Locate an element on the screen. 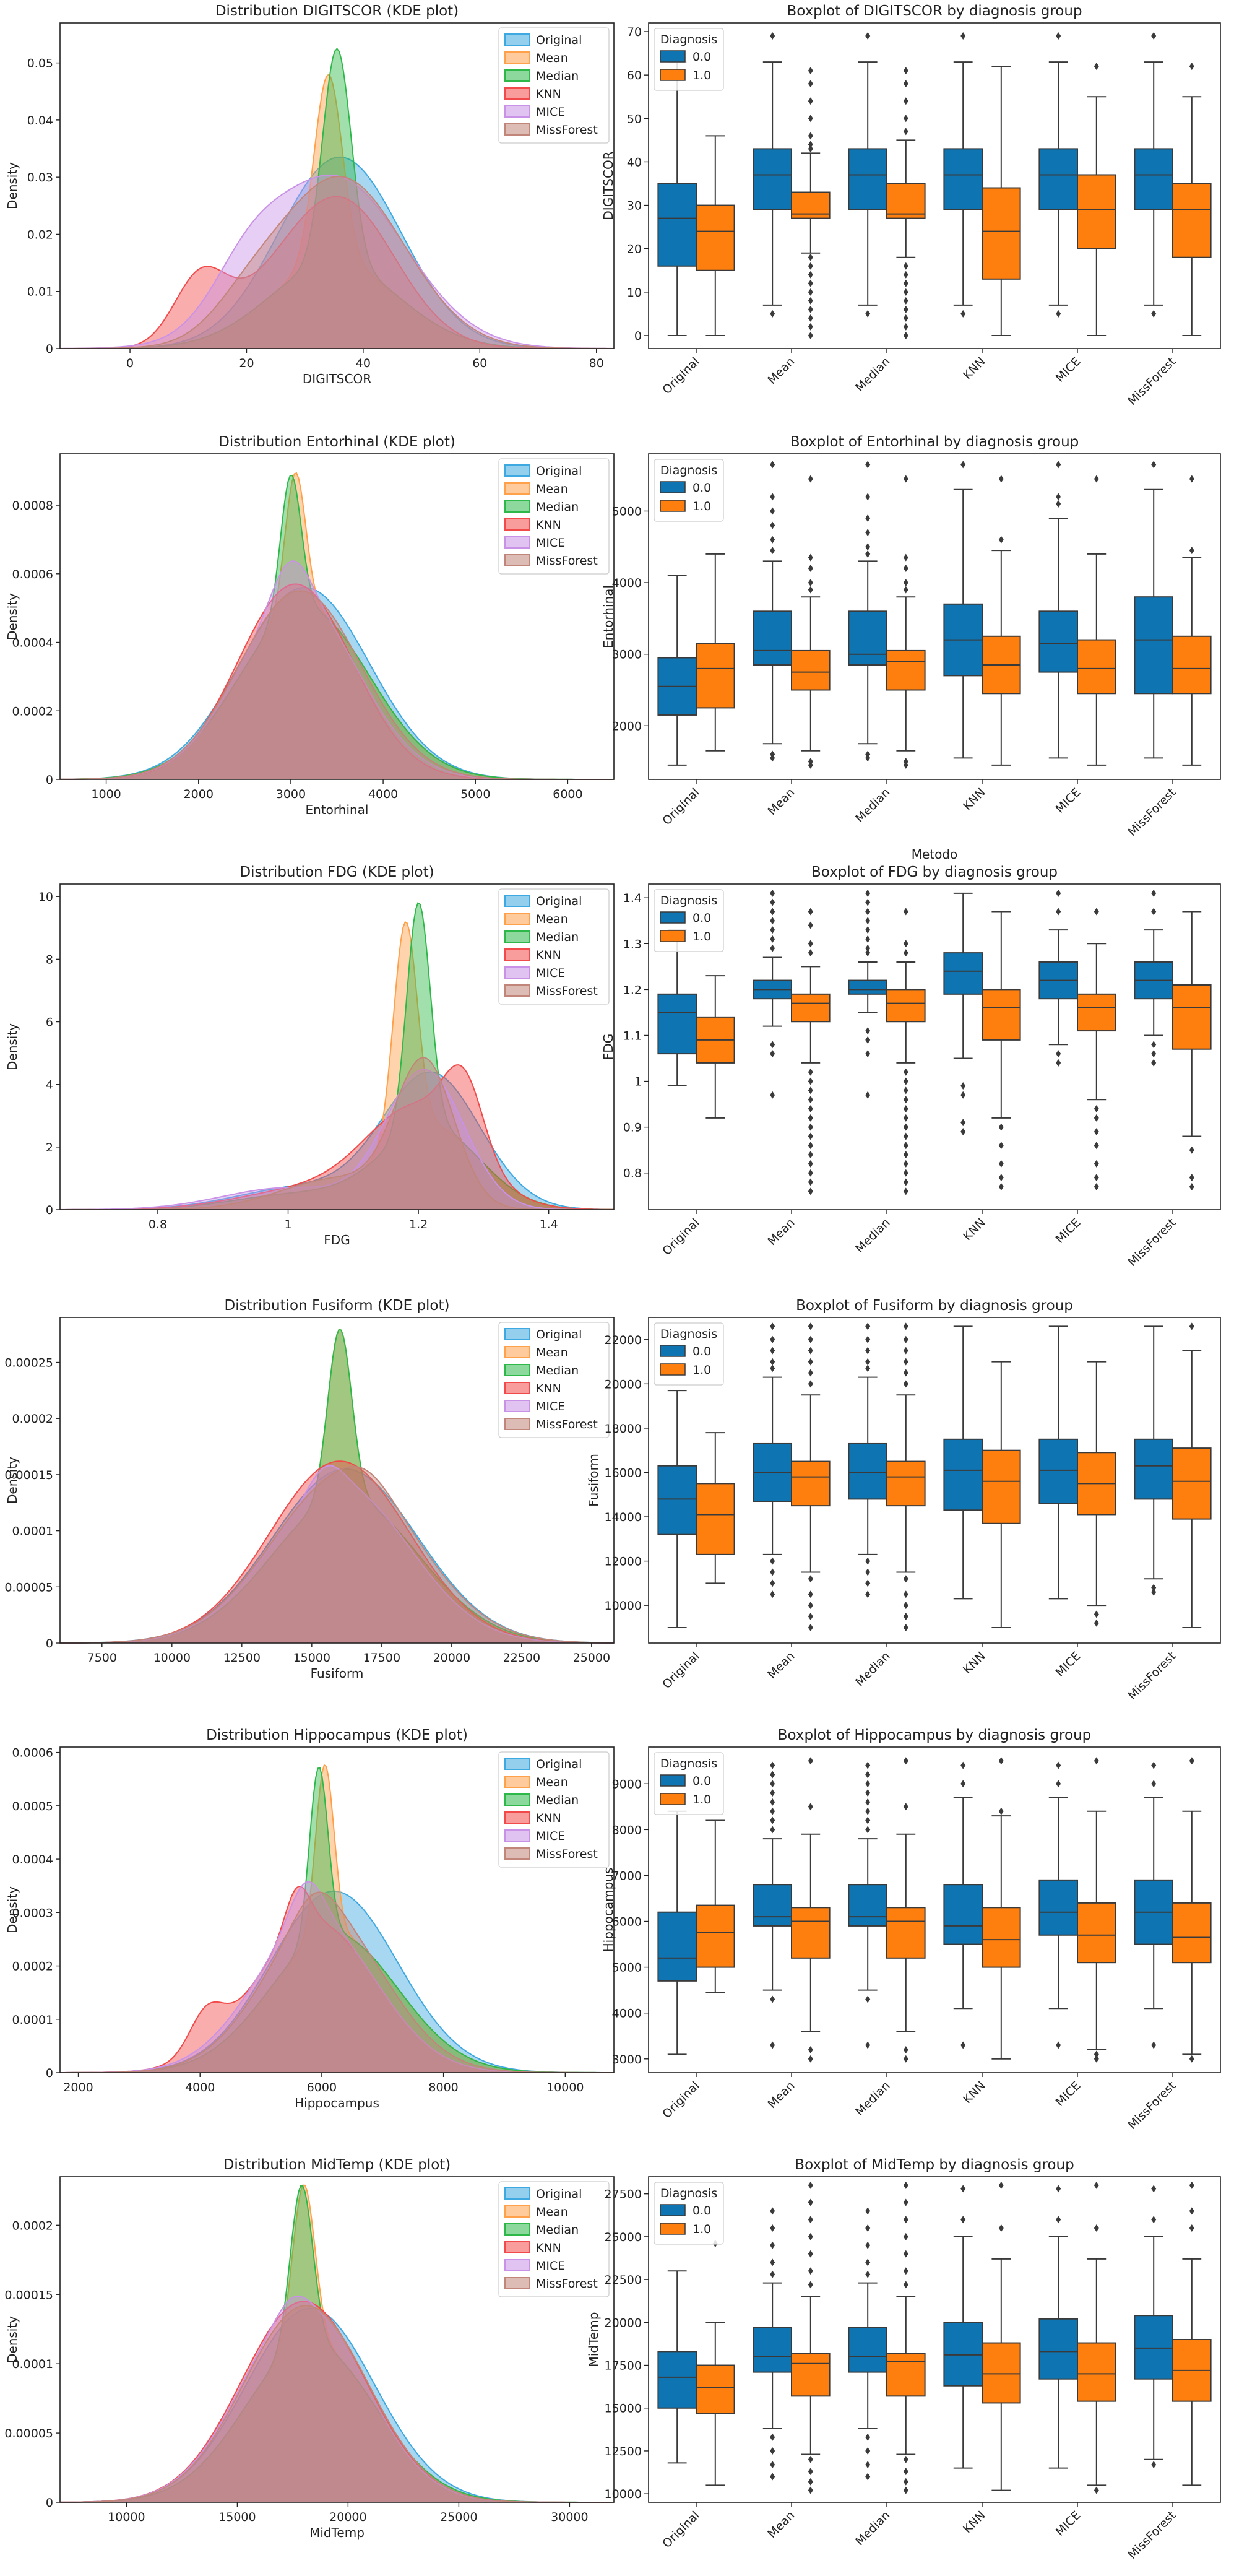 The image size is (1247, 2576). box-median-1.0 is located at coordinates (906, 1051).